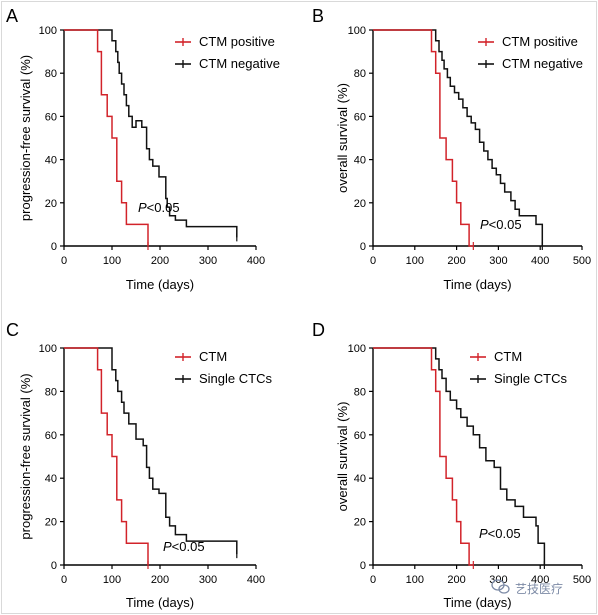  Describe the element at coordinates (12, 330) in the screenshot. I see `panel-letter: C` at that location.